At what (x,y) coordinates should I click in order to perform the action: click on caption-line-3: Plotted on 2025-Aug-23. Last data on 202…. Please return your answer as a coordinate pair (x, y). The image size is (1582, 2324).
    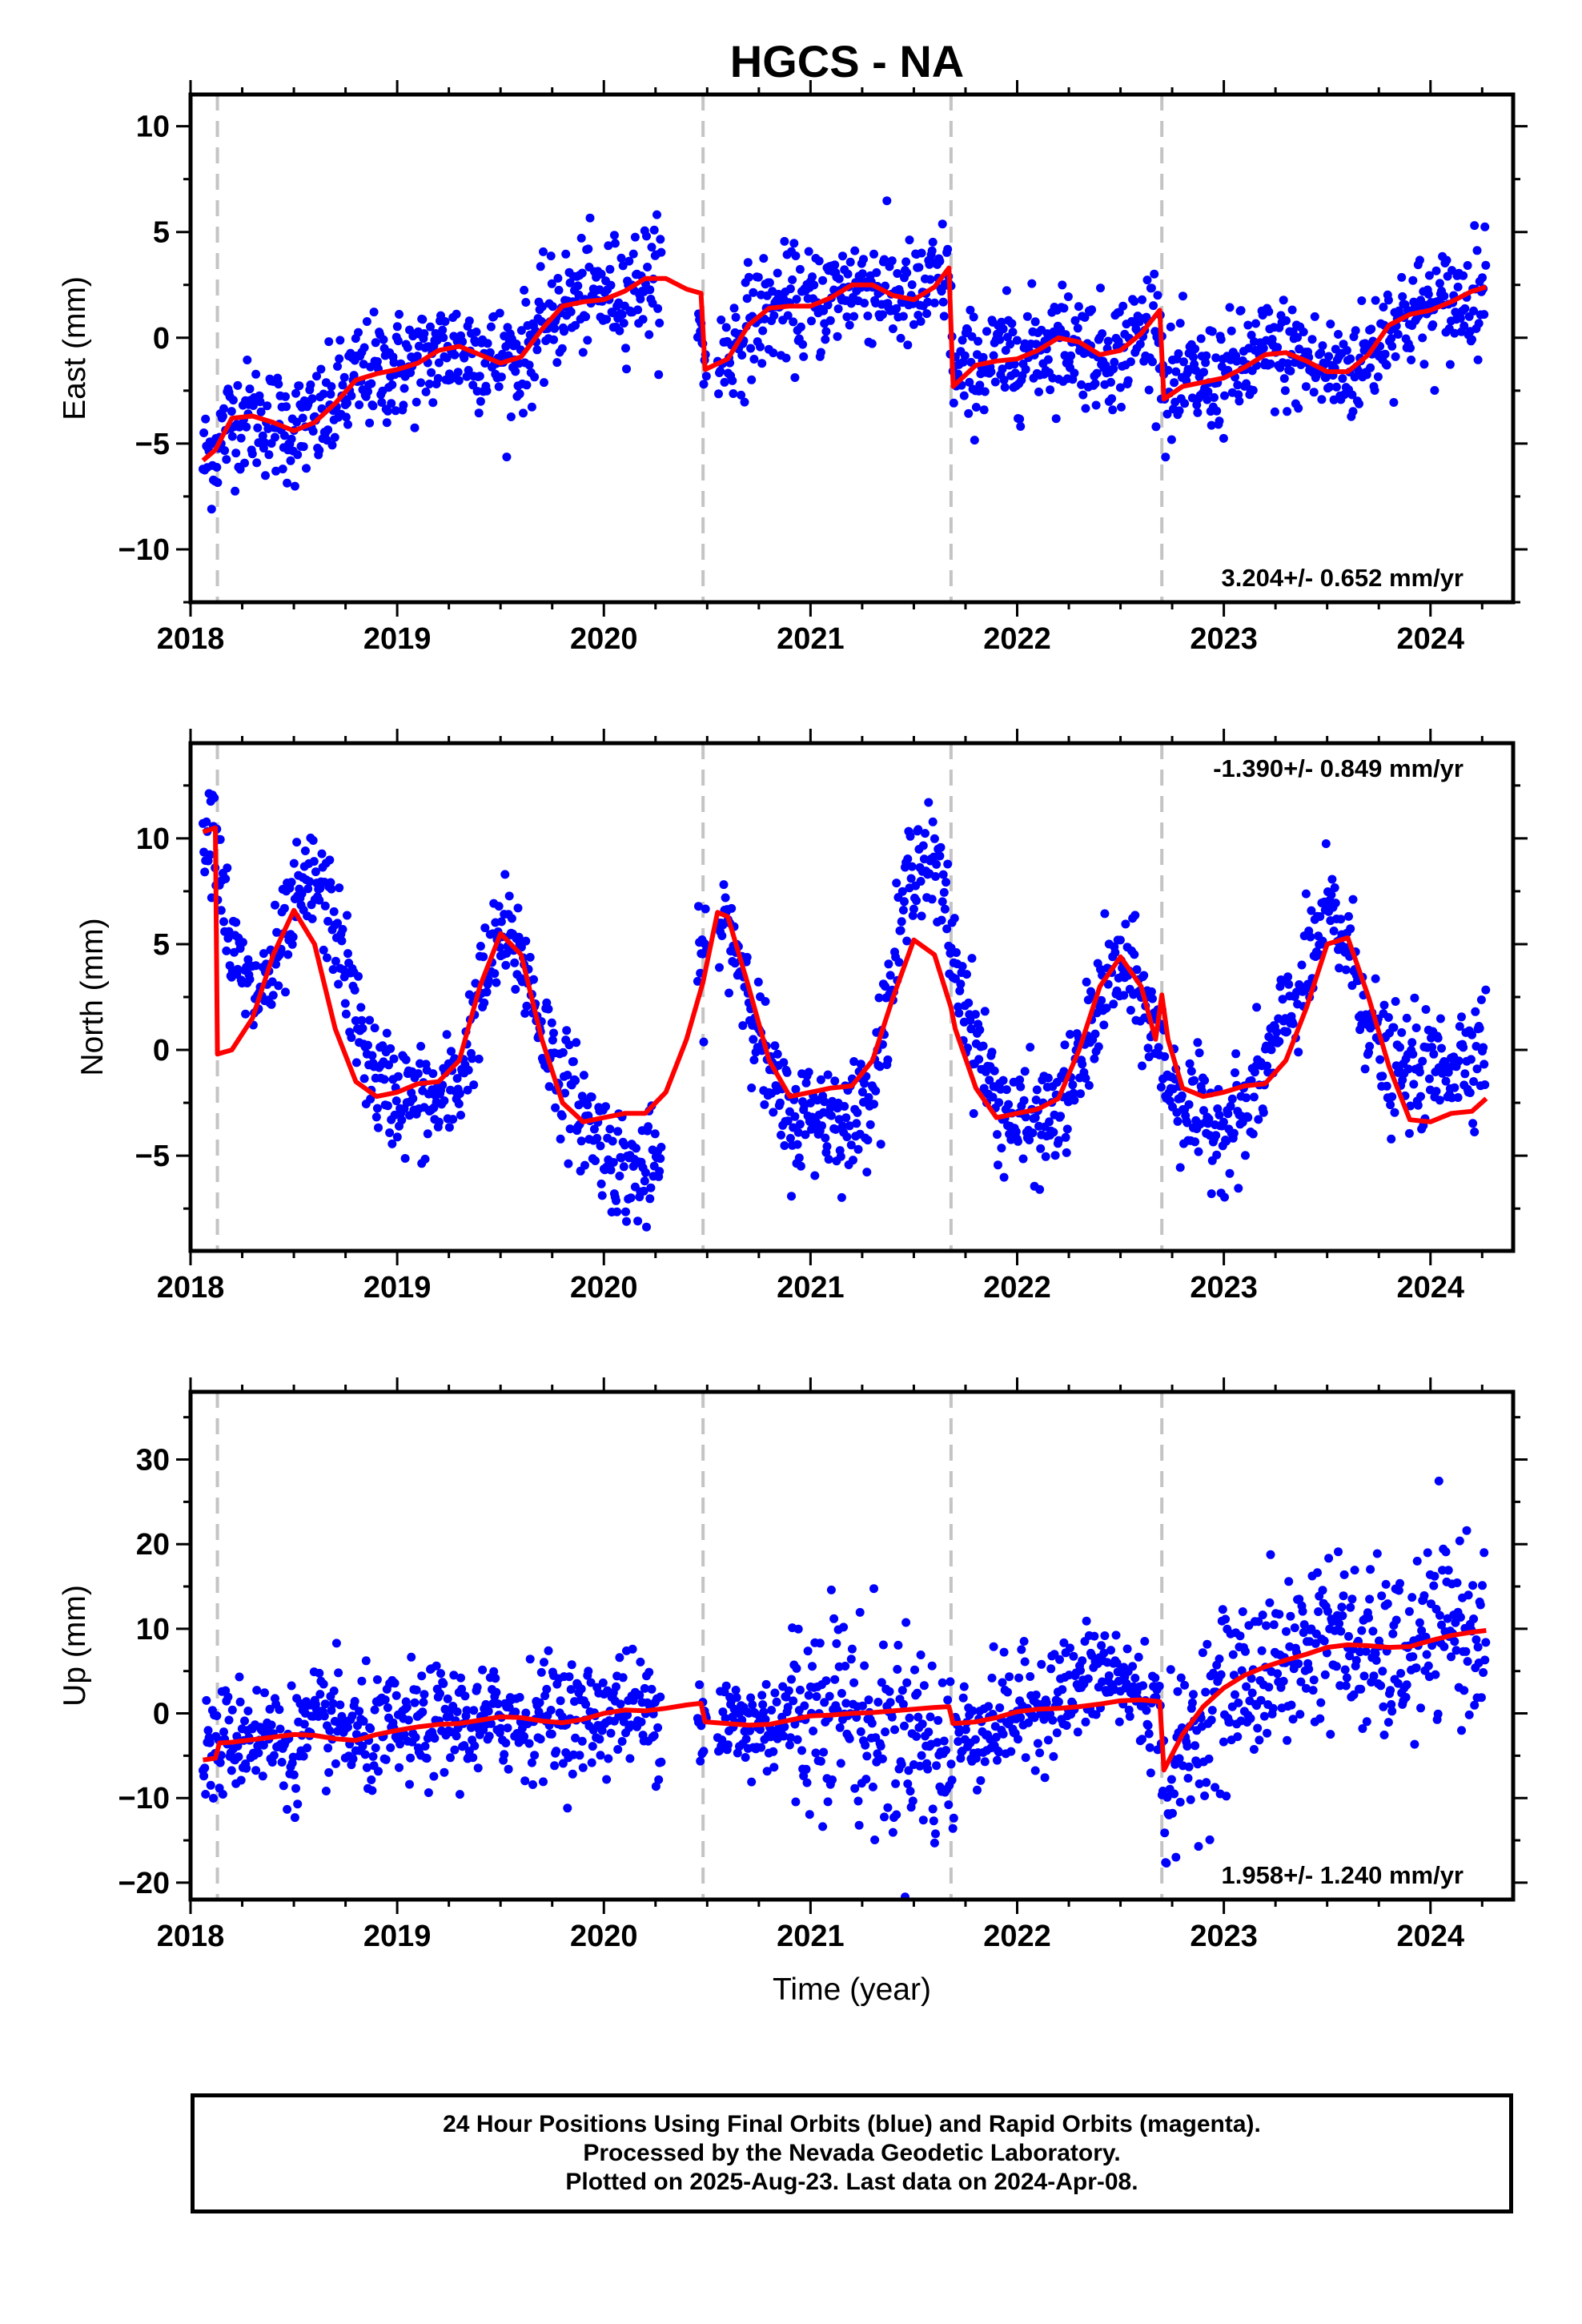
    Looking at the image, I should click on (851, 2182).